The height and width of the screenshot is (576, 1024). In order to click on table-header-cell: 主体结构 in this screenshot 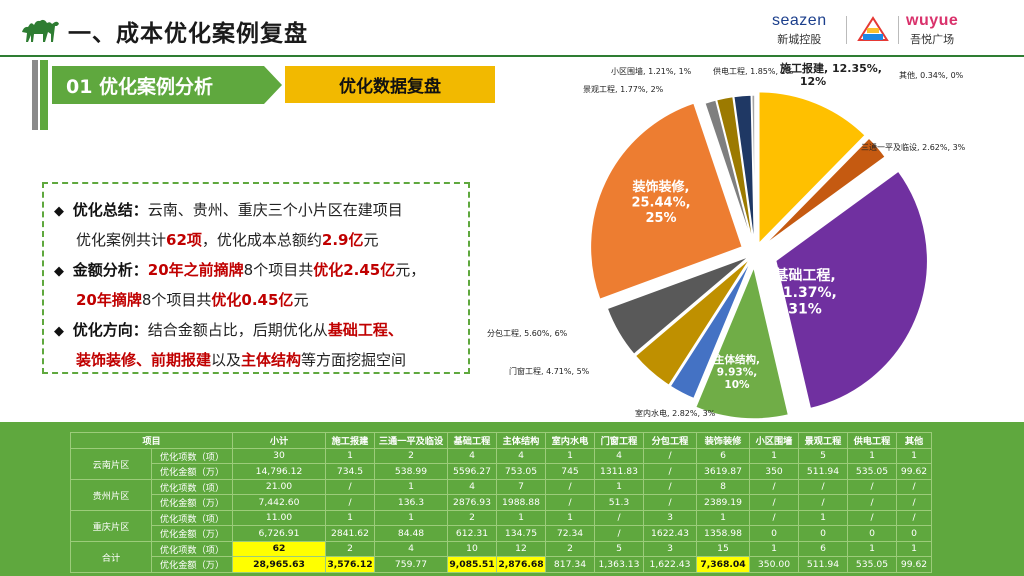, I will do `click(521, 440)`.